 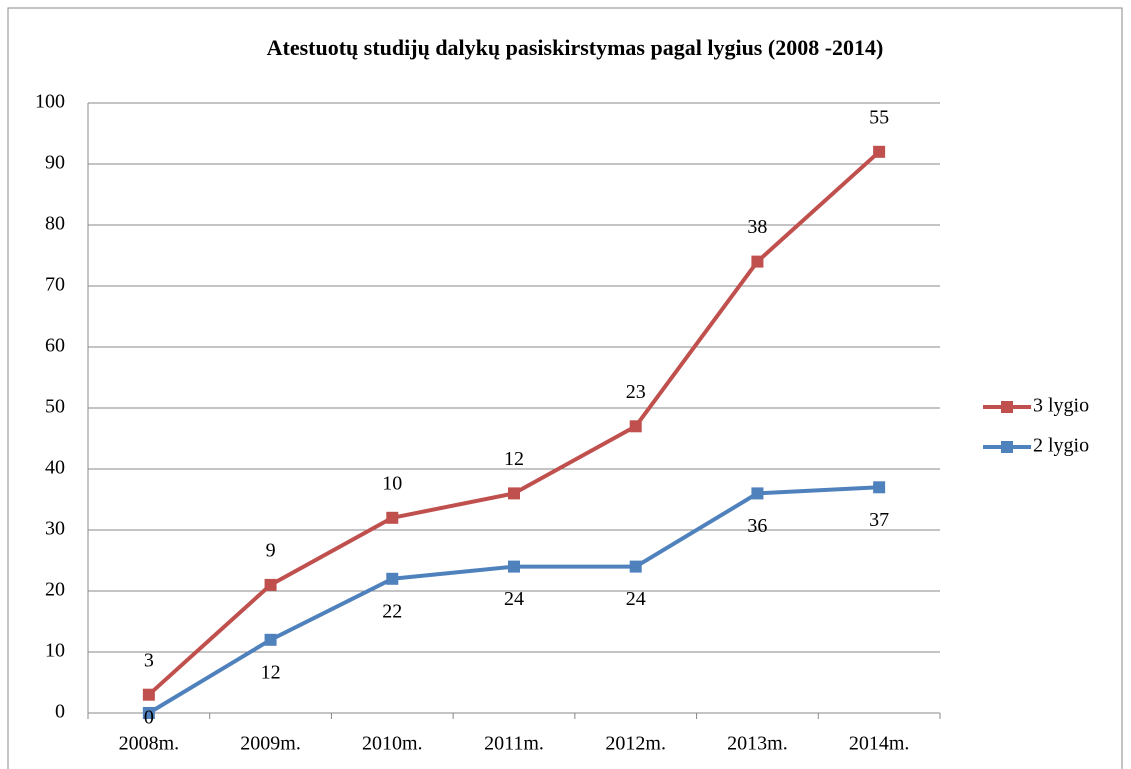 What do you see at coordinates (757, 526) in the screenshot?
I see `data-label: 36` at bounding box center [757, 526].